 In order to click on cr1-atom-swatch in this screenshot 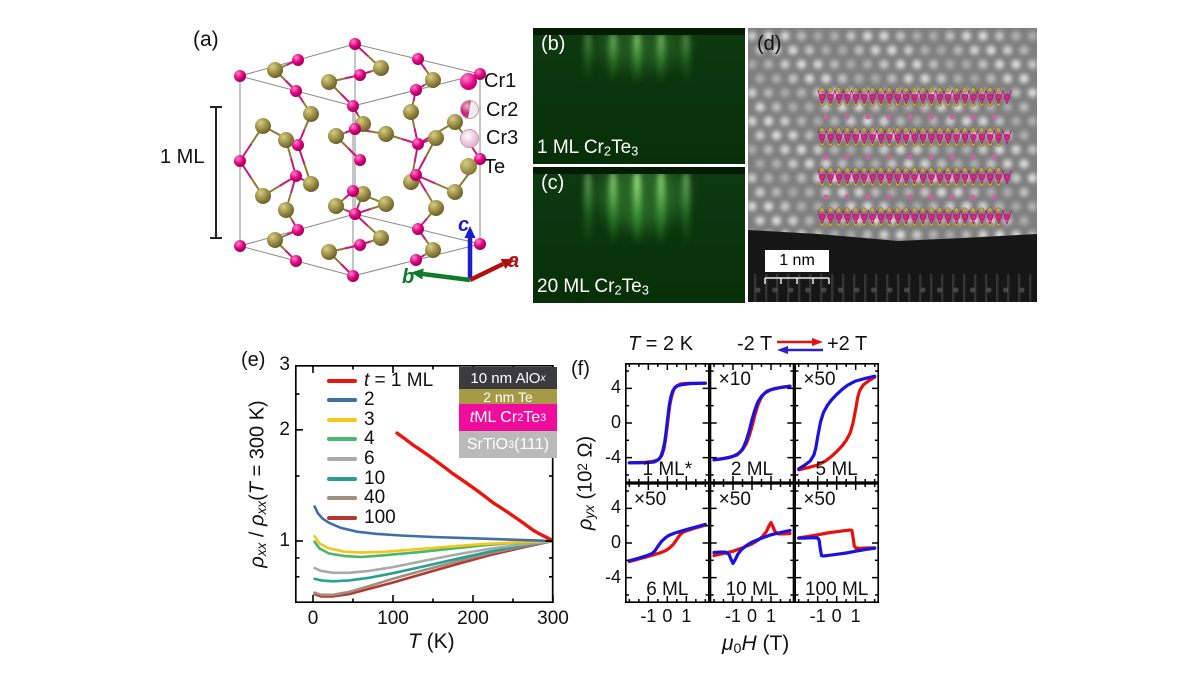, I will do `click(468, 81)`.